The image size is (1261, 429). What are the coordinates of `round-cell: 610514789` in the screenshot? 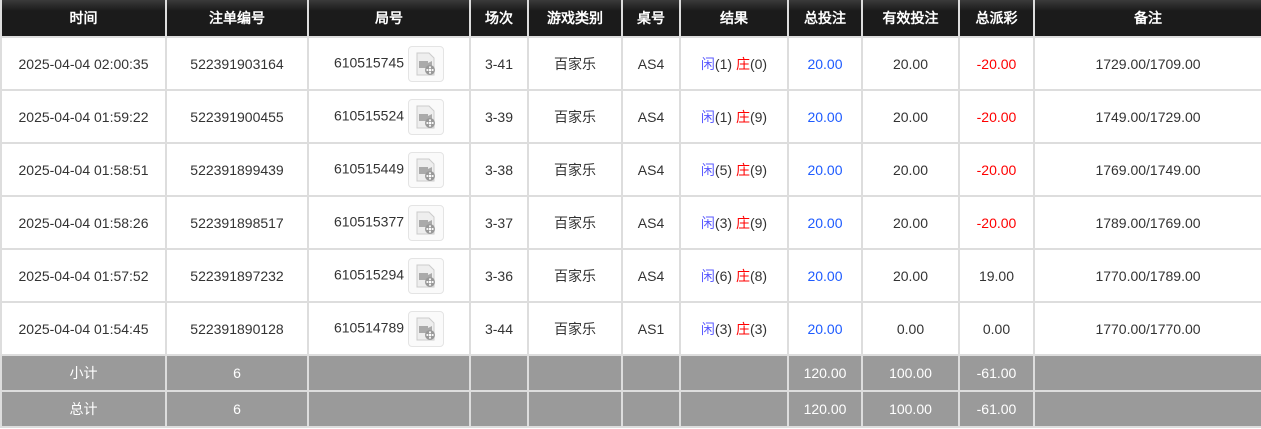 It's located at (389, 328).